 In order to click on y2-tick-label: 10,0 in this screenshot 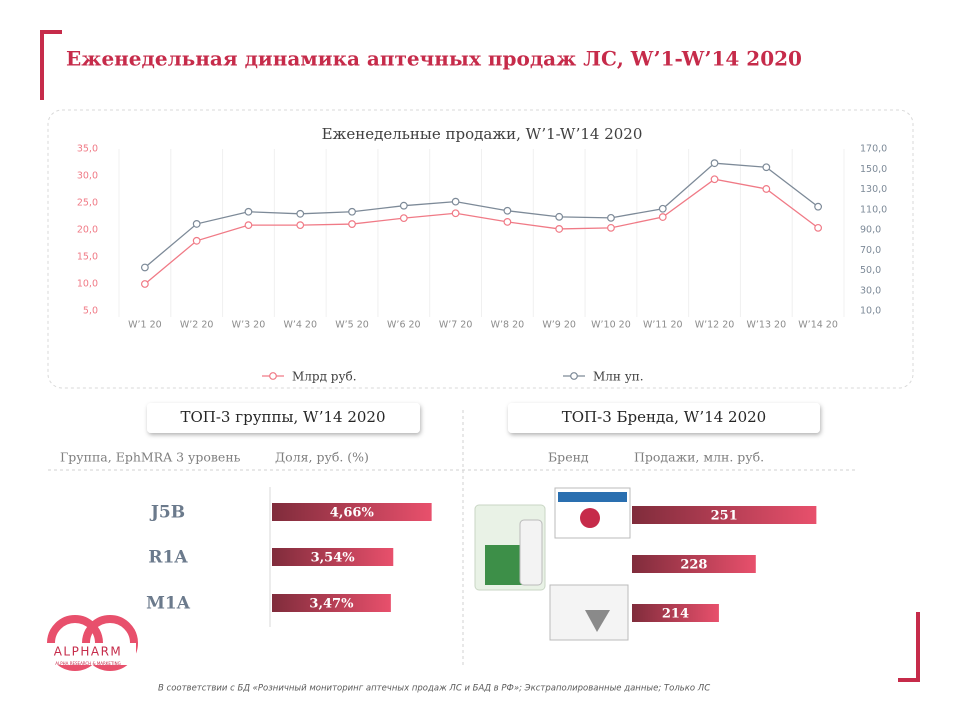, I will do `click(870, 311)`.